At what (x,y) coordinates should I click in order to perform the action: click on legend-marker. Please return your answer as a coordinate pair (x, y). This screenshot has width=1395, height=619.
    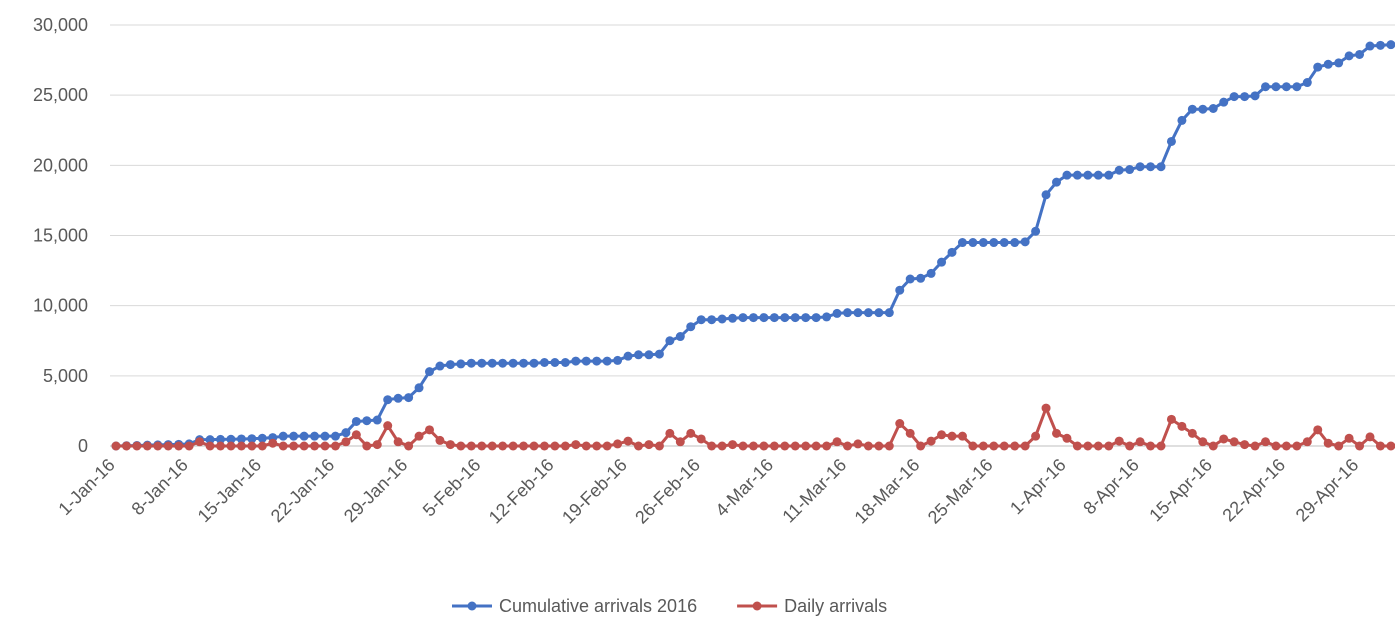
    Looking at the image, I should click on (472, 606).